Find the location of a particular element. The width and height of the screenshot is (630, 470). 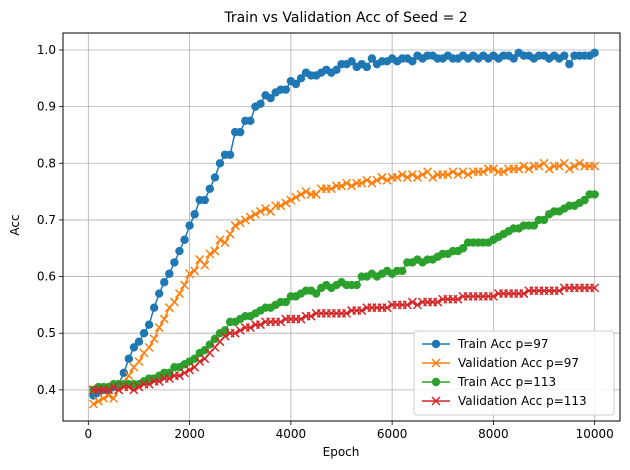

y-axis: 0.4 0.5 0.6 0.7 0.8 0.9 1.0 is located at coordinates (50, 220).